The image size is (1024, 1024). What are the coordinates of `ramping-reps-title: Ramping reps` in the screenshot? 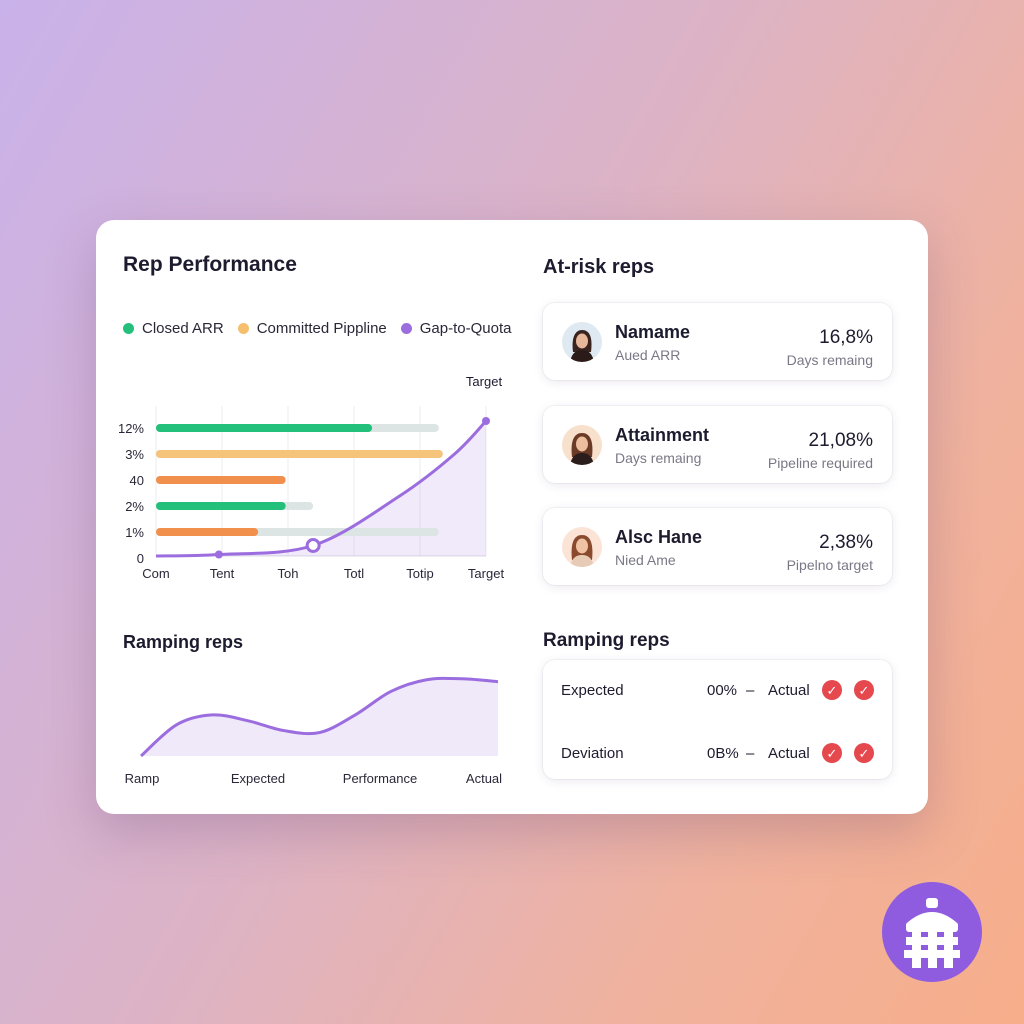 It's located at (606, 640).